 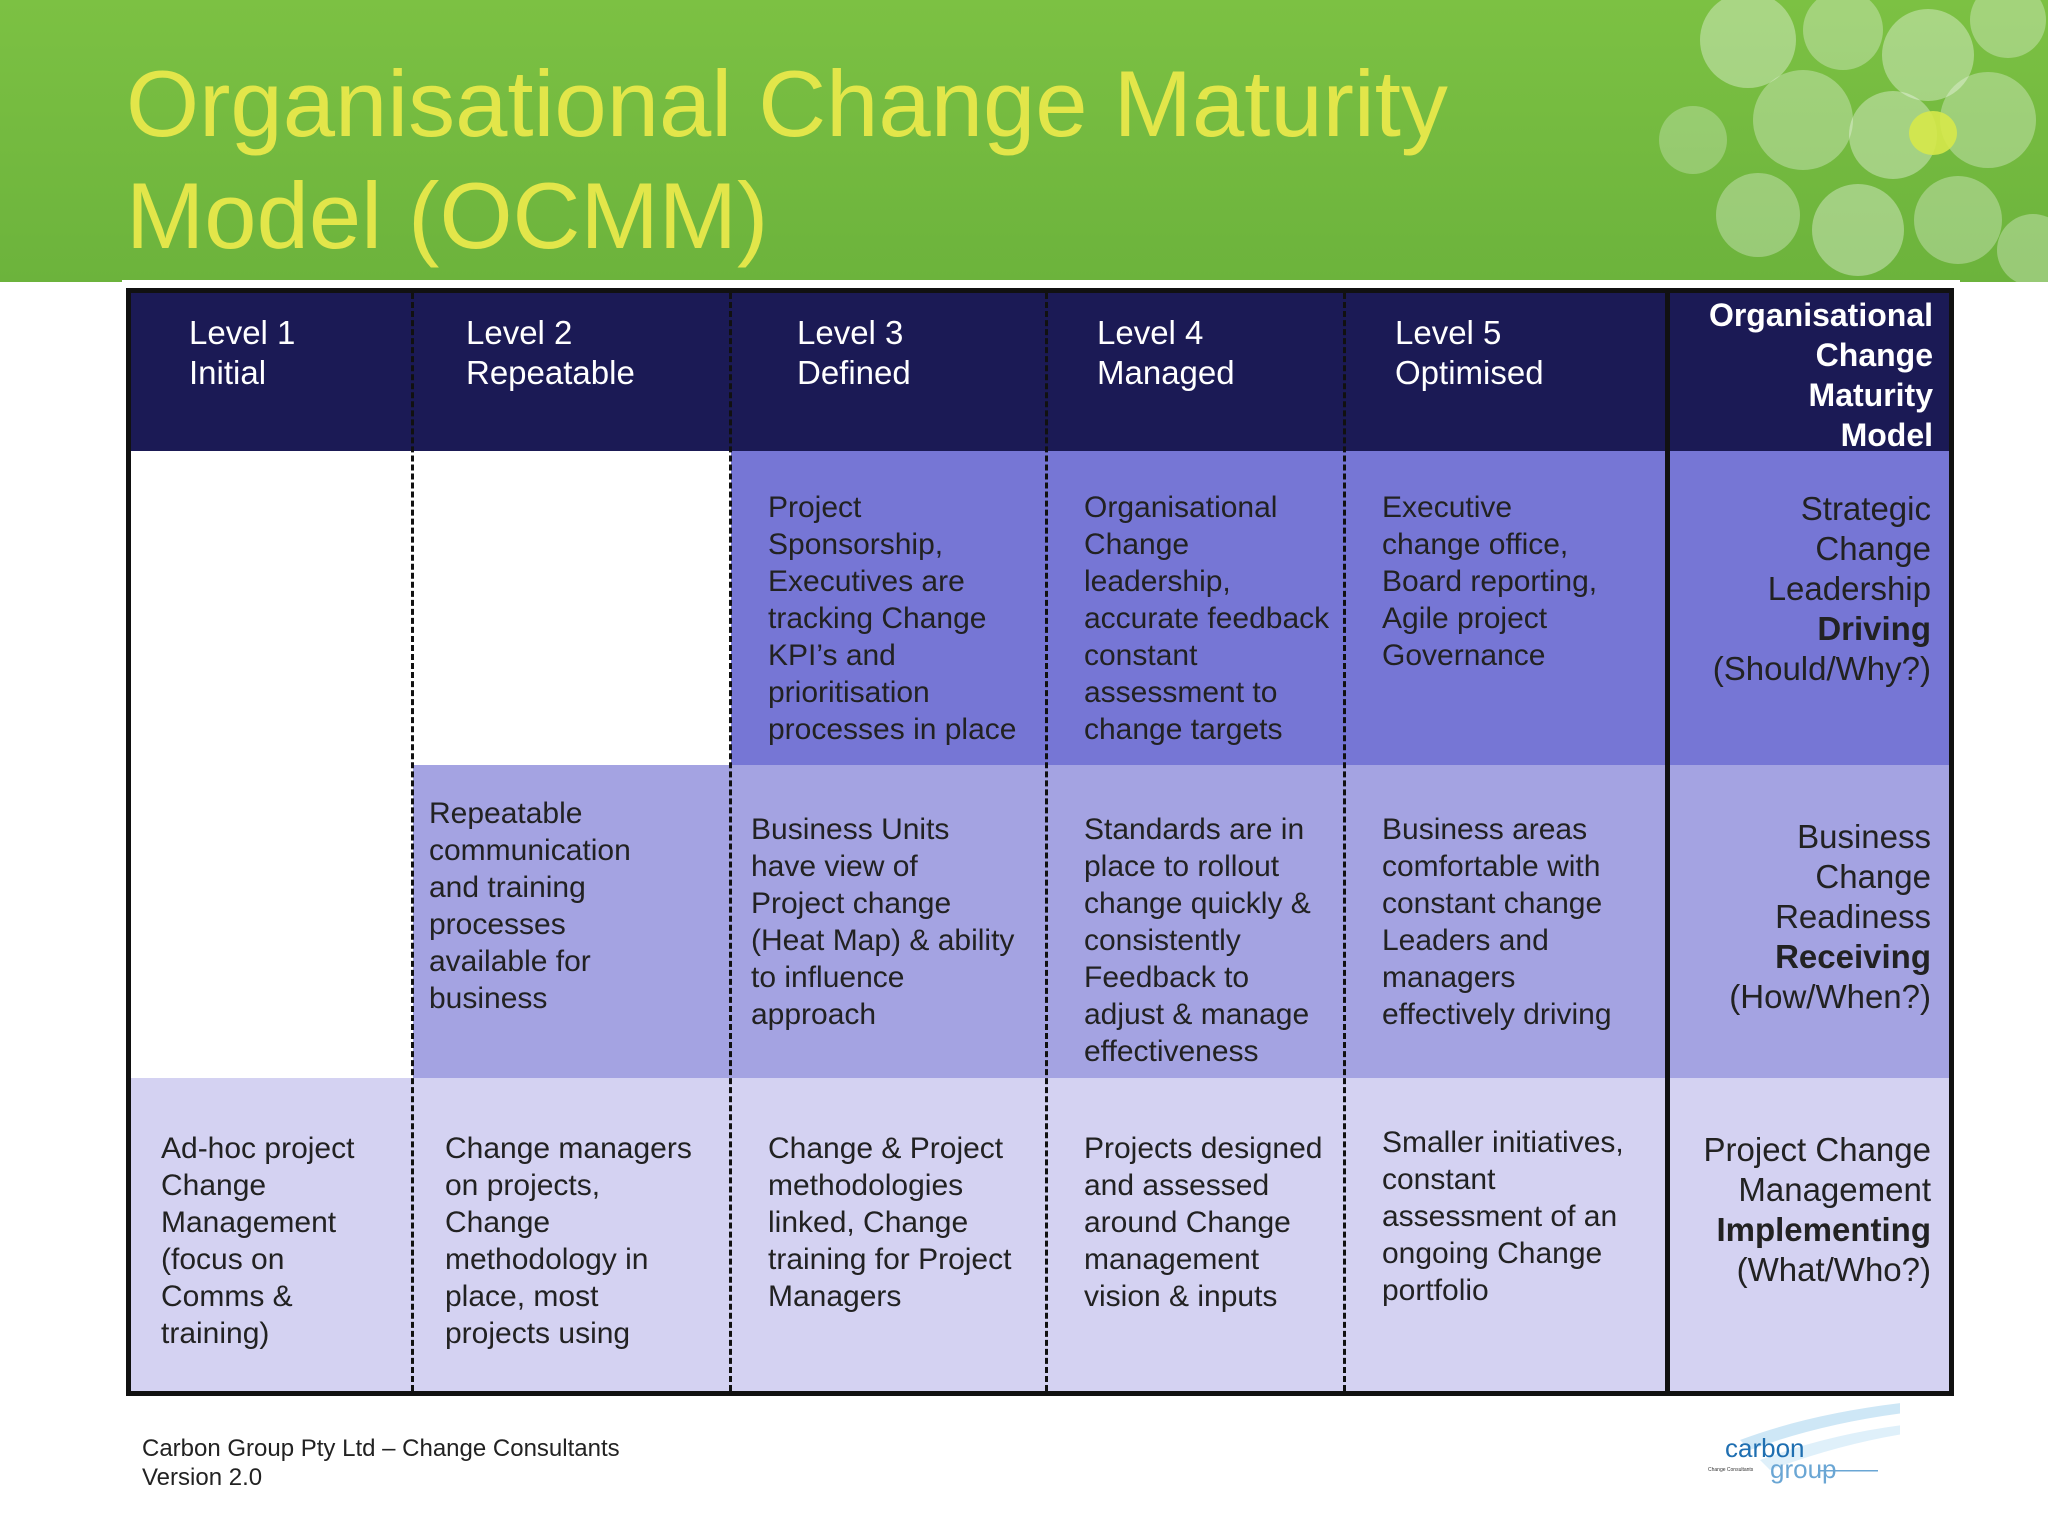 What do you see at coordinates (1853, 876) in the screenshot?
I see `row2-model-category: Business Change Readiness` at bounding box center [1853, 876].